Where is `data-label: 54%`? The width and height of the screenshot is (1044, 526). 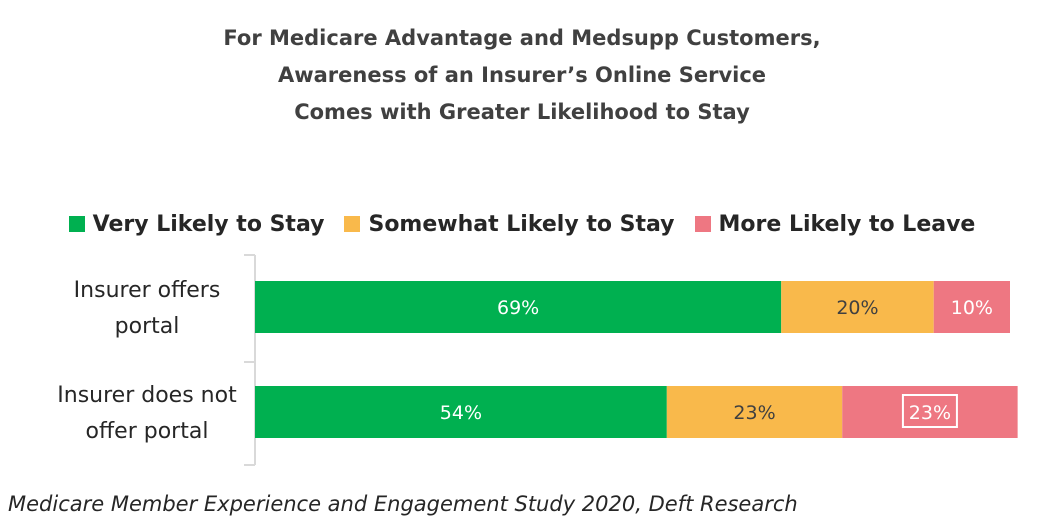 data-label: 54% is located at coordinates (461, 413).